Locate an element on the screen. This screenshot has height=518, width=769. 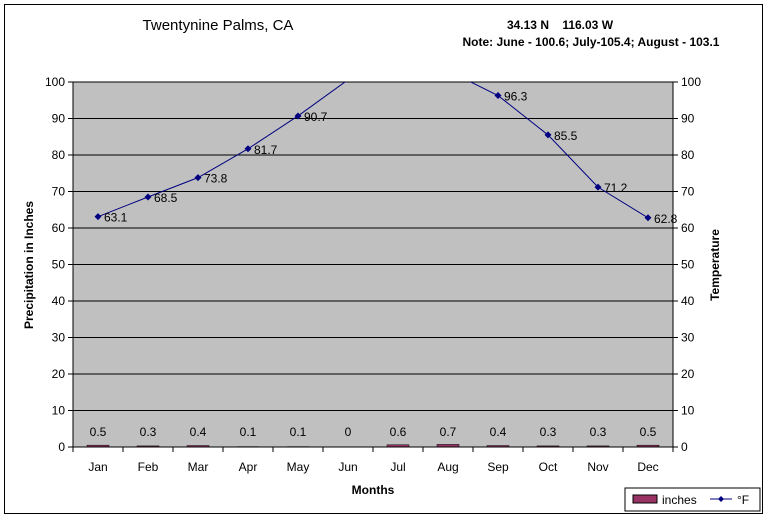
temperature-value-label: 85.5 is located at coordinates (566, 136).